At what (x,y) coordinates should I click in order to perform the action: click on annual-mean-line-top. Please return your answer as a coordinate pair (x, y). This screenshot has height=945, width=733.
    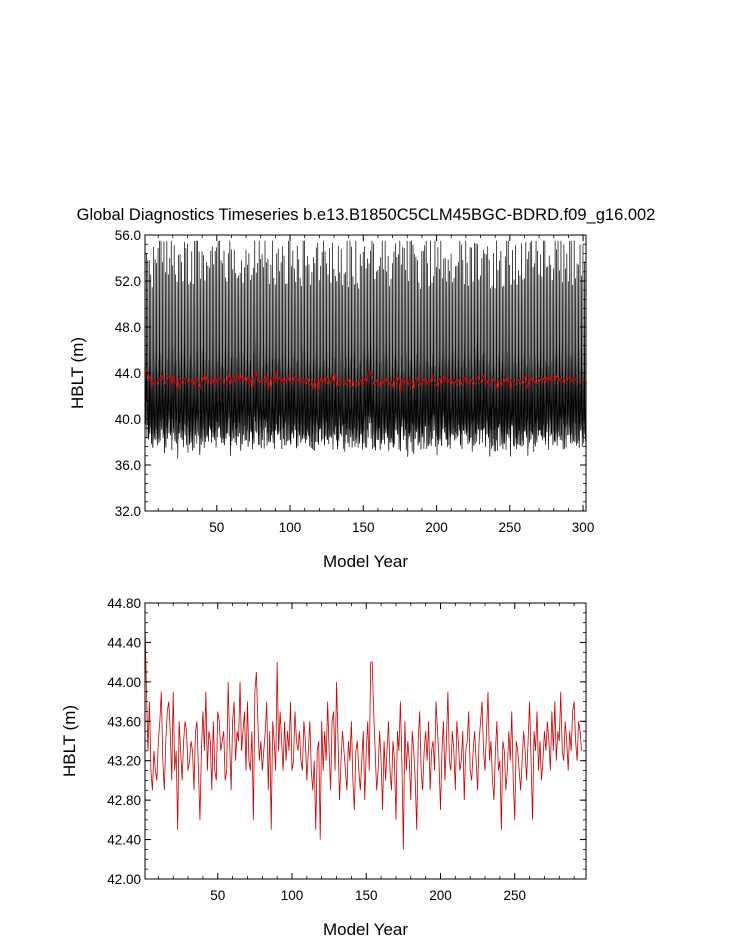
    Looking at the image, I should click on (365, 379).